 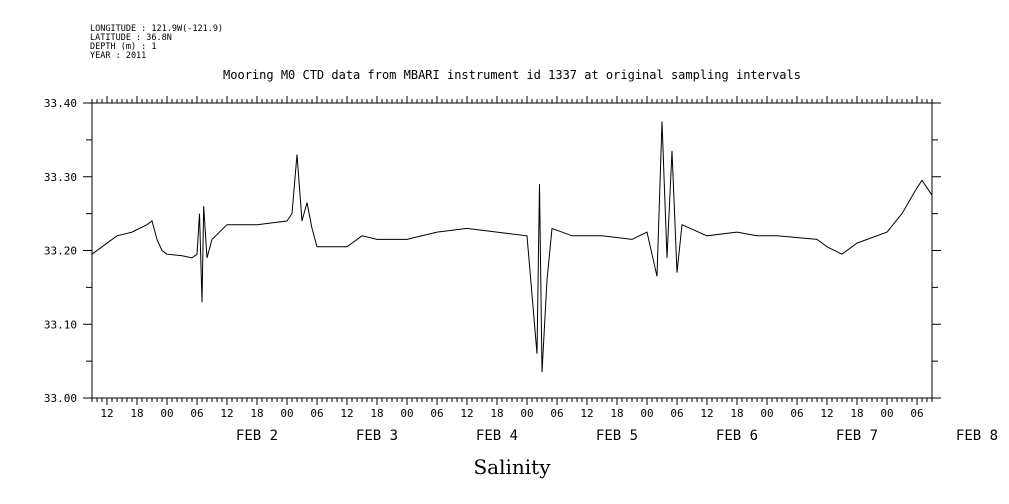 I want to click on header-longitude: LONGITUDE : 121.9W(-121.9), so click(x=156, y=29).